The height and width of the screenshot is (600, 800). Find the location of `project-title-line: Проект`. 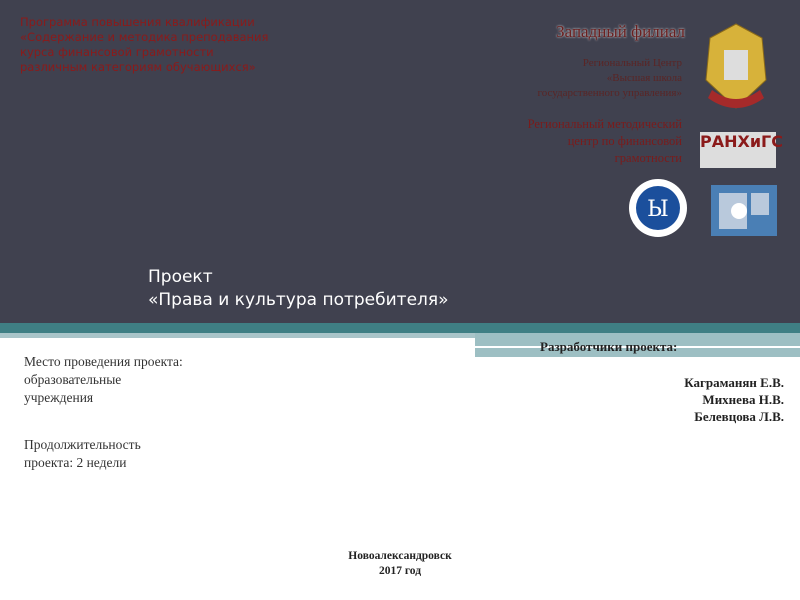

project-title-line: Проект is located at coordinates (180, 277).